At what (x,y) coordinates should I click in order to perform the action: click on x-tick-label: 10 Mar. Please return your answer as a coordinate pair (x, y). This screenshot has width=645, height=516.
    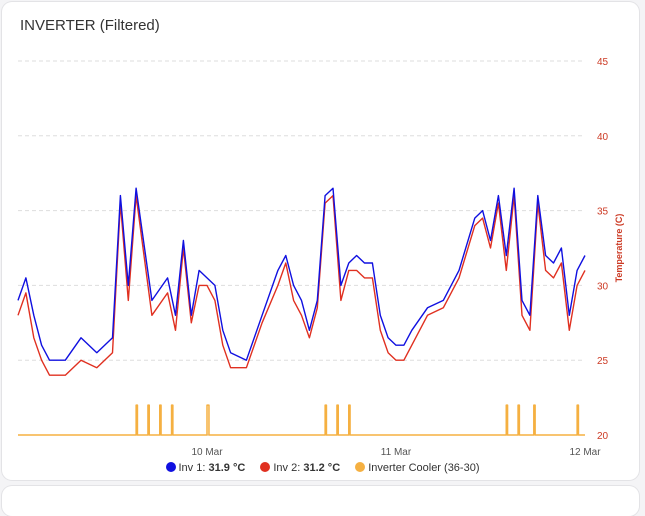
    Looking at the image, I should click on (207, 452).